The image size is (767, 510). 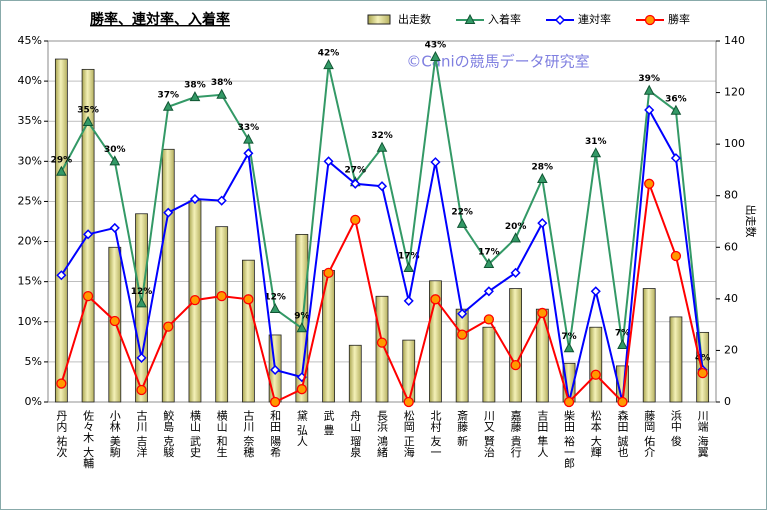 I want to click on y-tick-label: 35%, so click(x=30, y=120).